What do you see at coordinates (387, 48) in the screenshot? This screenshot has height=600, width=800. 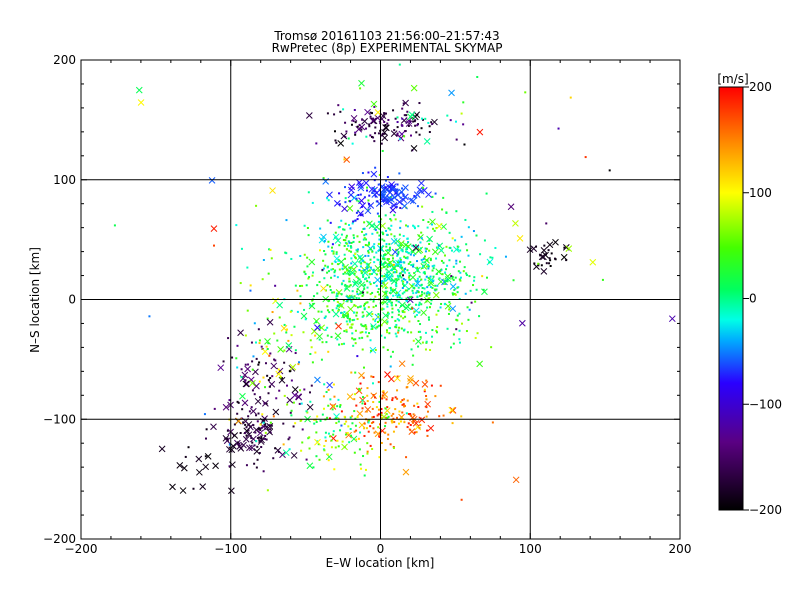 I see `chart-subtitle: RwPretec (8p) EXPERIMENTAL SKYMAP` at bounding box center [387, 48].